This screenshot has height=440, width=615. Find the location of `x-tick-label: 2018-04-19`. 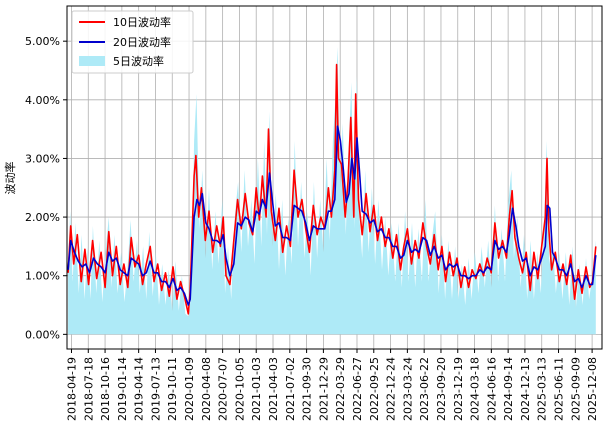

x-tick-label: 2018-04-19 is located at coordinates (71, 389).